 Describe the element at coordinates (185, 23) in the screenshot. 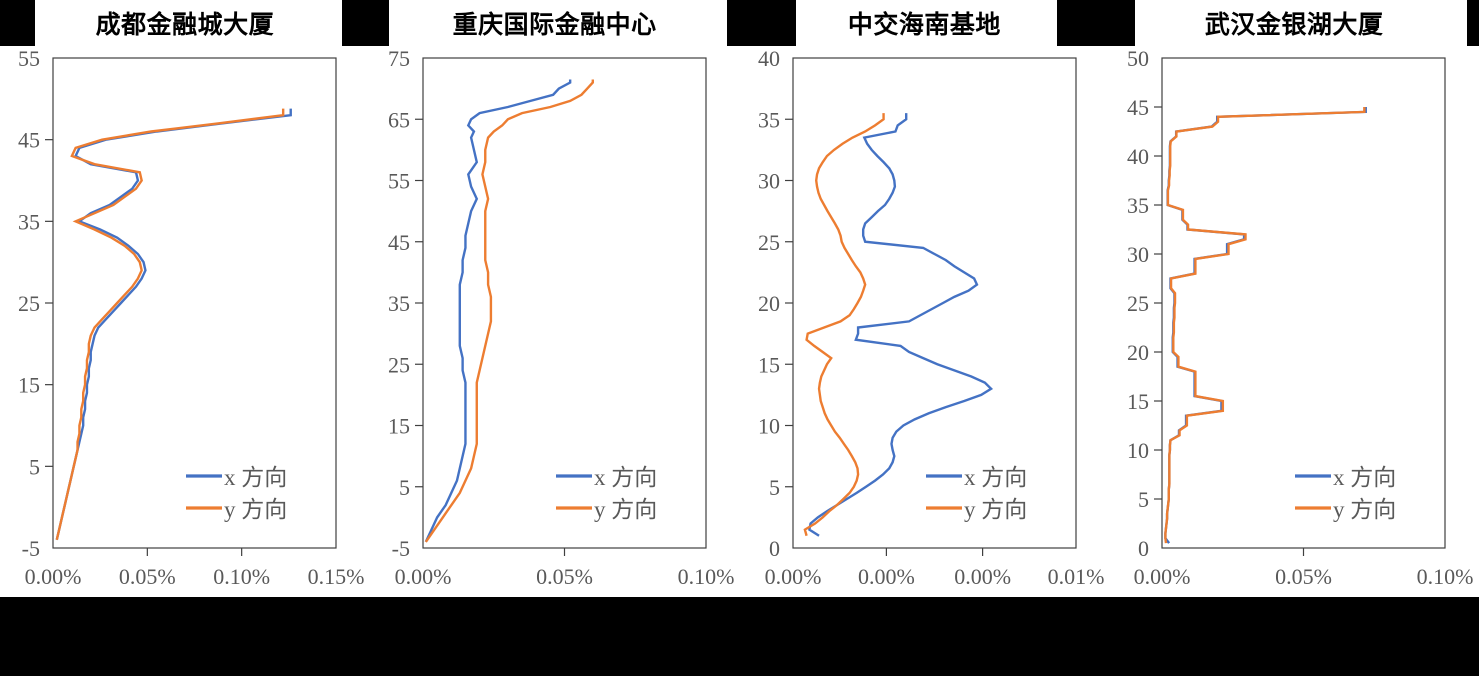

I see `chart-title-0: 成都金融城大厦` at that location.